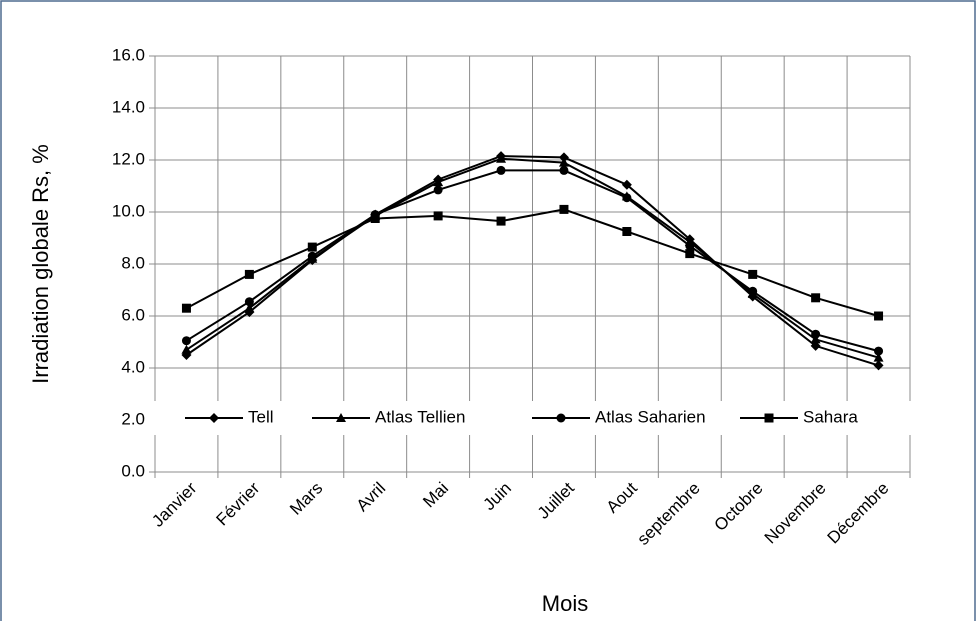 The width and height of the screenshot is (976, 621). Describe the element at coordinates (128, 106) in the screenshot. I see `y-tick-label: 14.0` at that location.